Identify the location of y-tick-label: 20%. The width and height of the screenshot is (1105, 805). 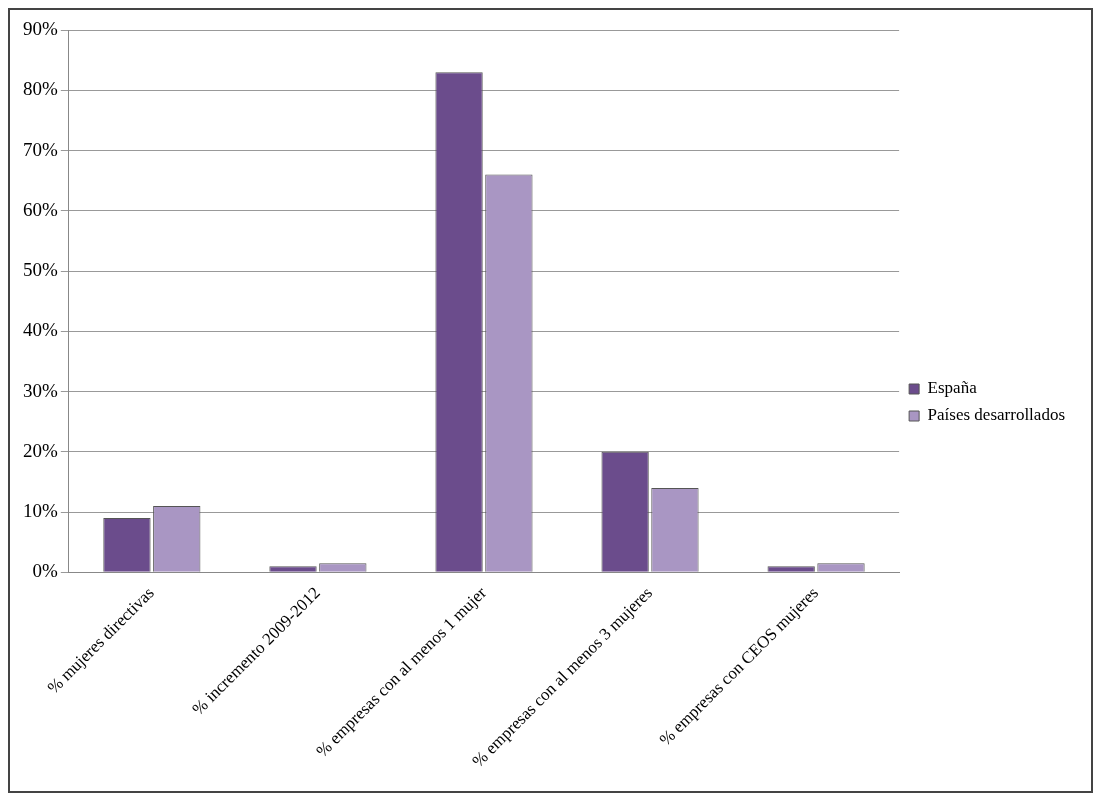
(40, 450).